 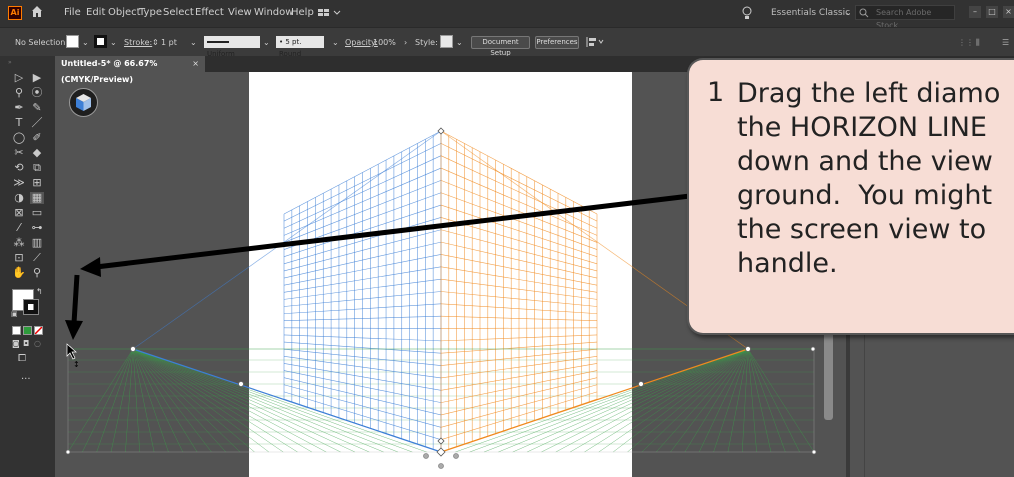 What do you see at coordinates (595, 42) in the screenshot?
I see `align-icon` at bounding box center [595, 42].